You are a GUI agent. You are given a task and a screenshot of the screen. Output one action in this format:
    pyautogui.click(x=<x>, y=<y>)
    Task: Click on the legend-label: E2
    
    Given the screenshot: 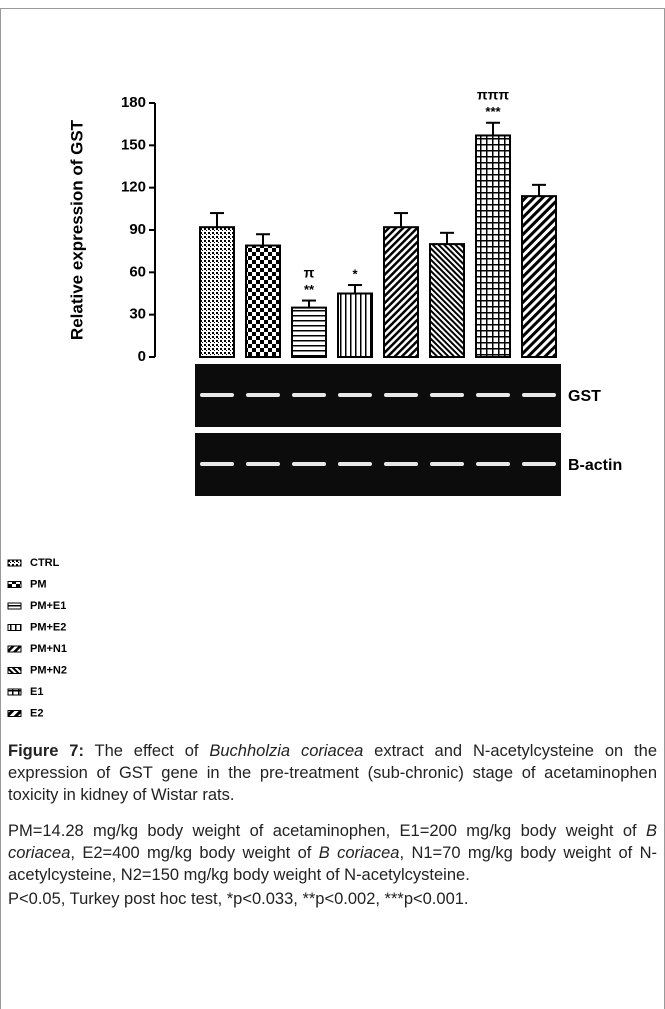 What is the action you would take?
    pyautogui.click(x=36, y=713)
    